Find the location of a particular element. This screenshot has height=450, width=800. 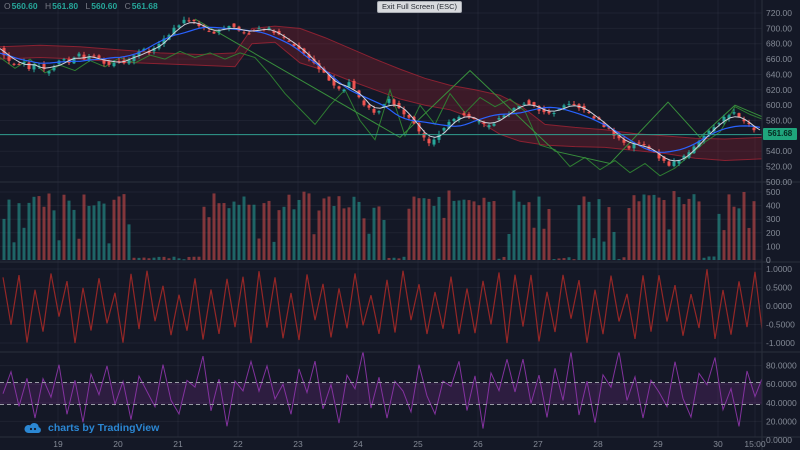

osc-tick-label: -0.5000 is located at coordinates (780, 325).